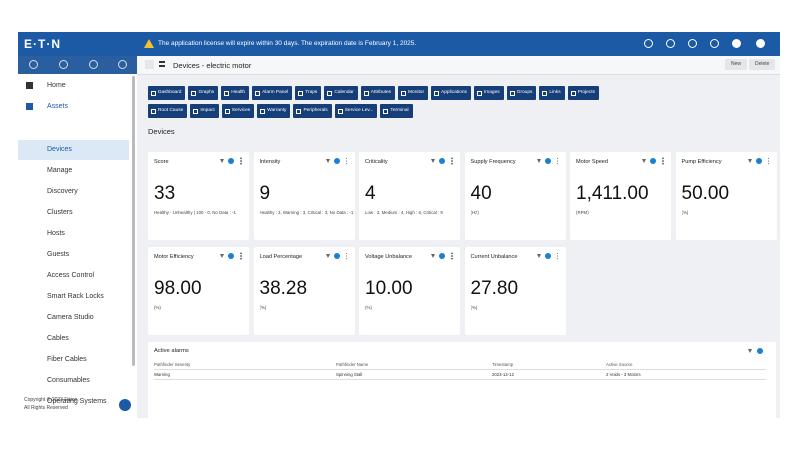 The height and width of the screenshot is (450, 800). I want to click on notification-icon, so click(648, 43).